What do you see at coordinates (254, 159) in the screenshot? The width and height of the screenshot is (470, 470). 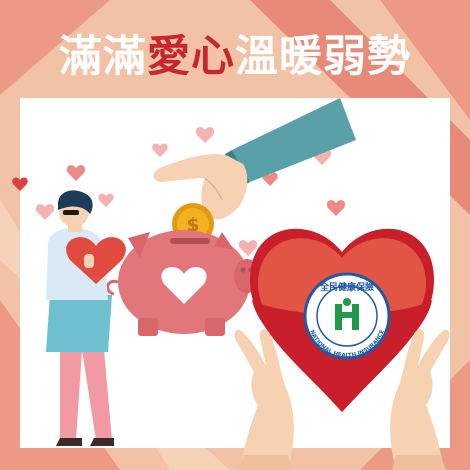 I see `donating-arm` at bounding box center [254, 159].